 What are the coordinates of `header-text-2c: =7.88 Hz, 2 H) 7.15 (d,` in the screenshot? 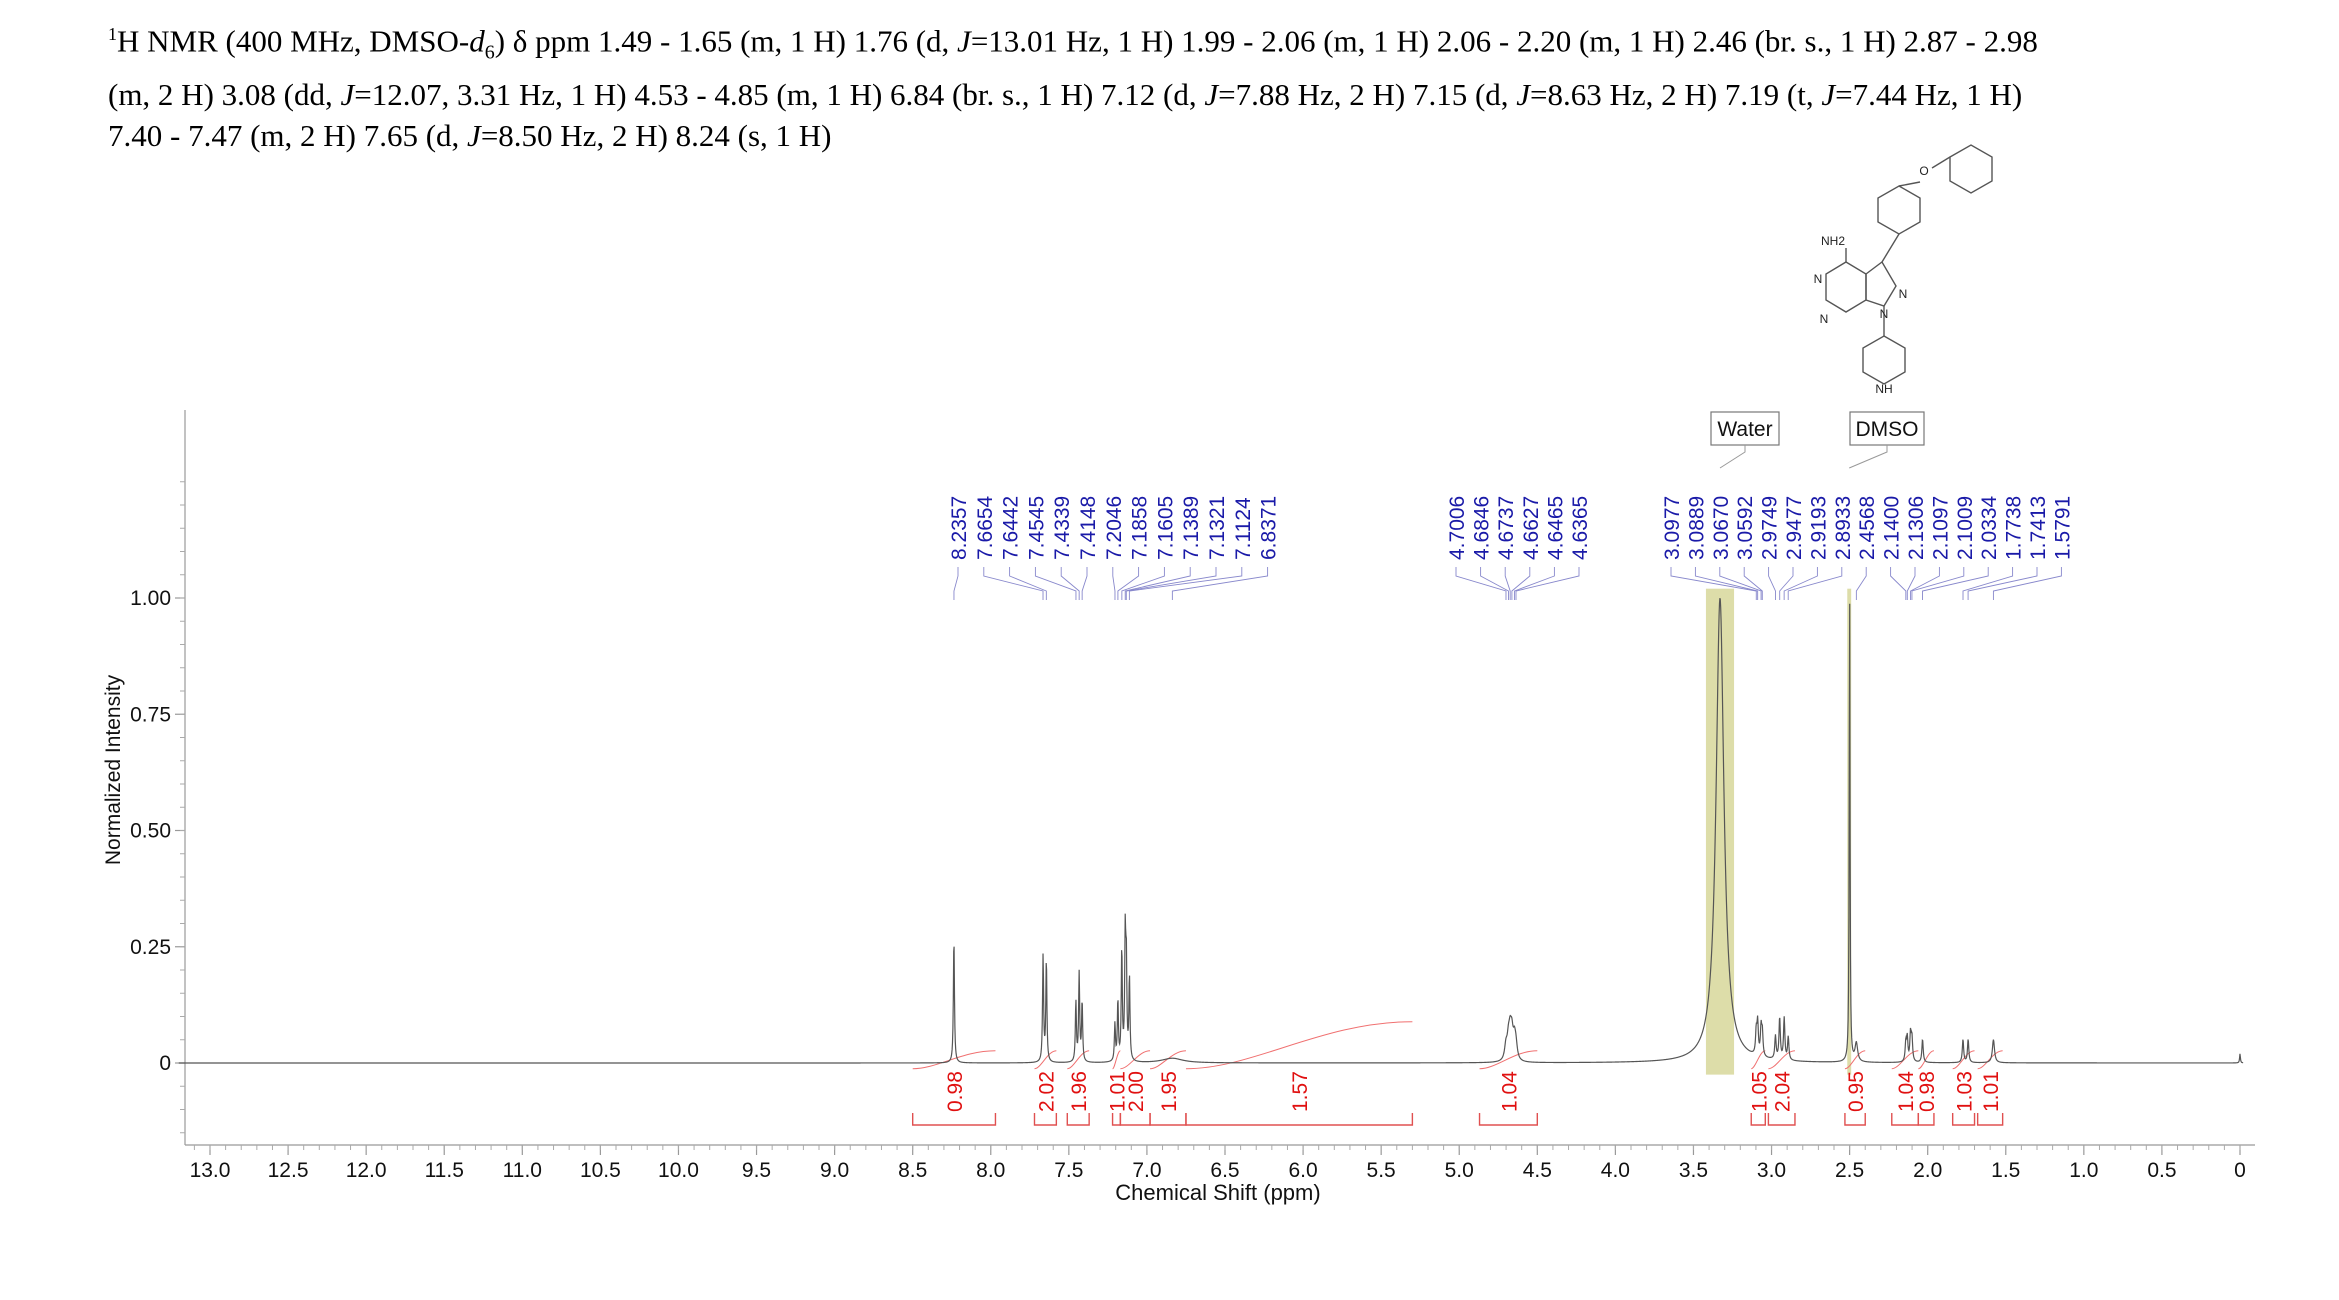 It's located at (1367, 94).